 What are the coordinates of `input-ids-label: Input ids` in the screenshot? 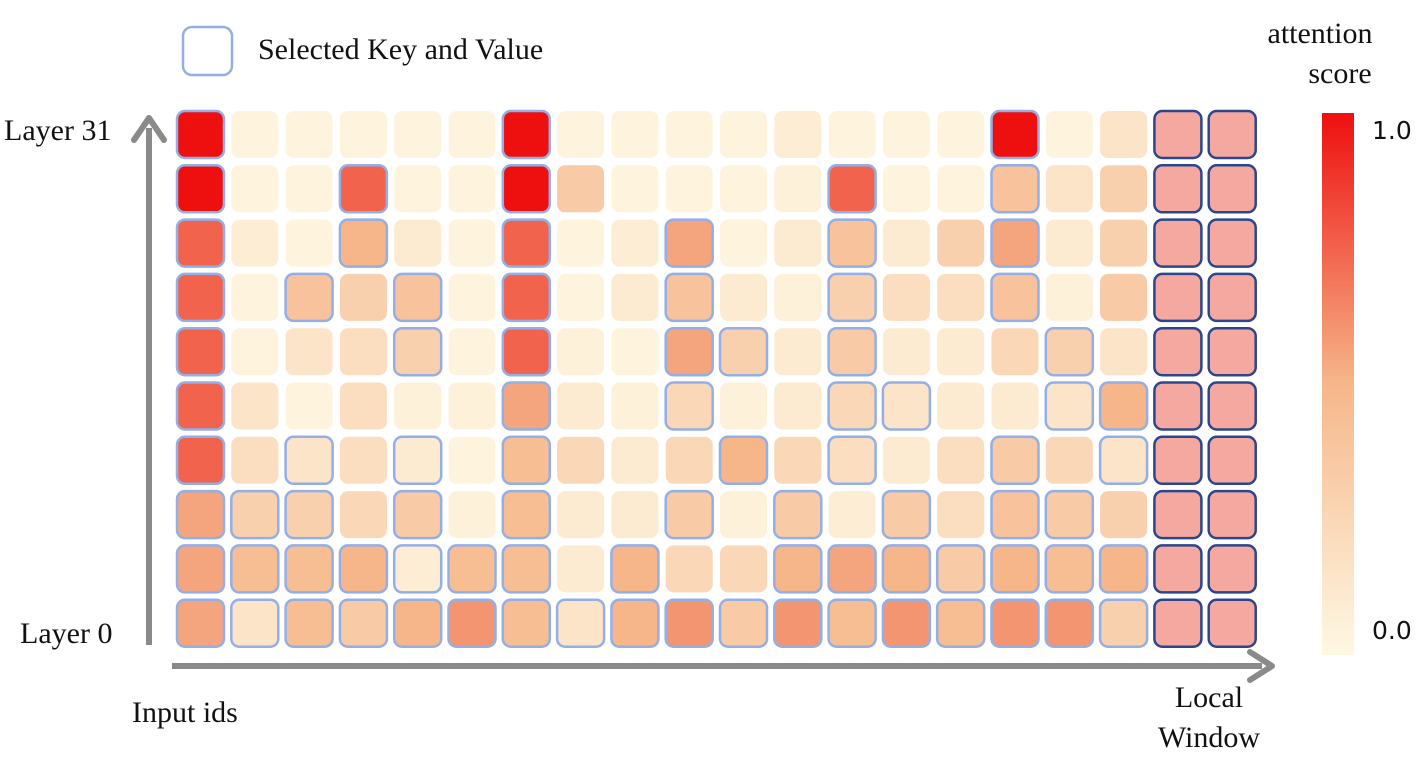 It's located at (185, 712).